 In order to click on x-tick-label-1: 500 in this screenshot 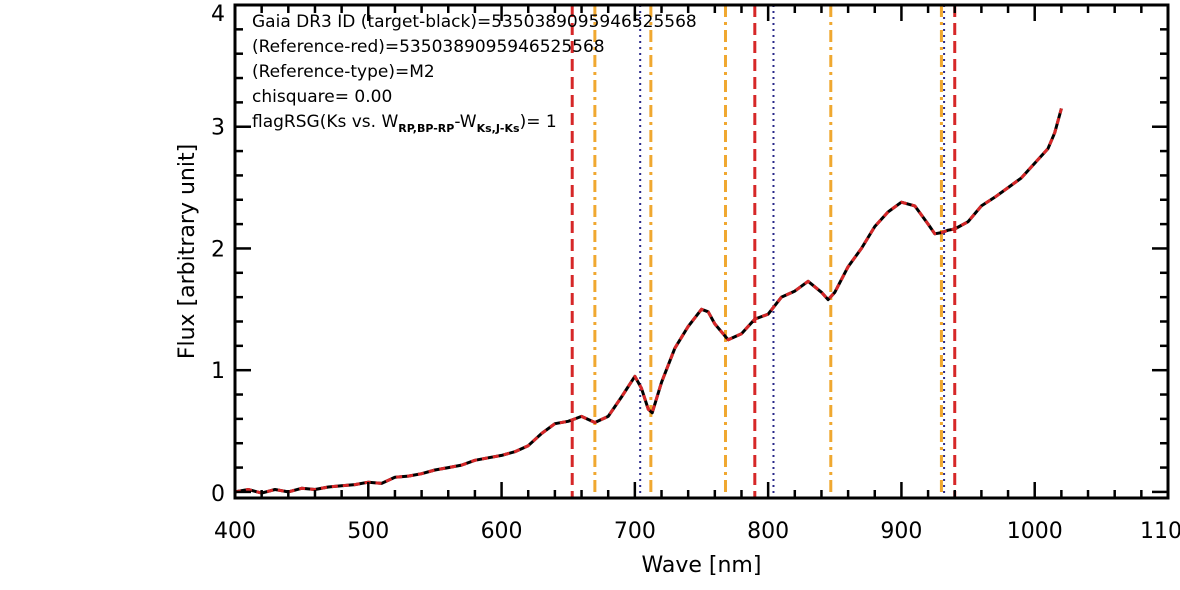, I will do `click(368, 531)`.